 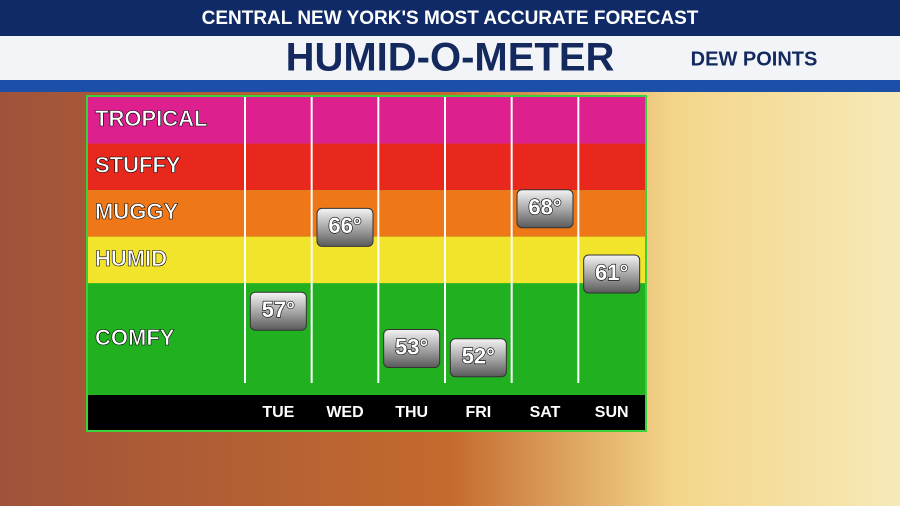 I want to click on title-bar, so click(x=450, y=58).